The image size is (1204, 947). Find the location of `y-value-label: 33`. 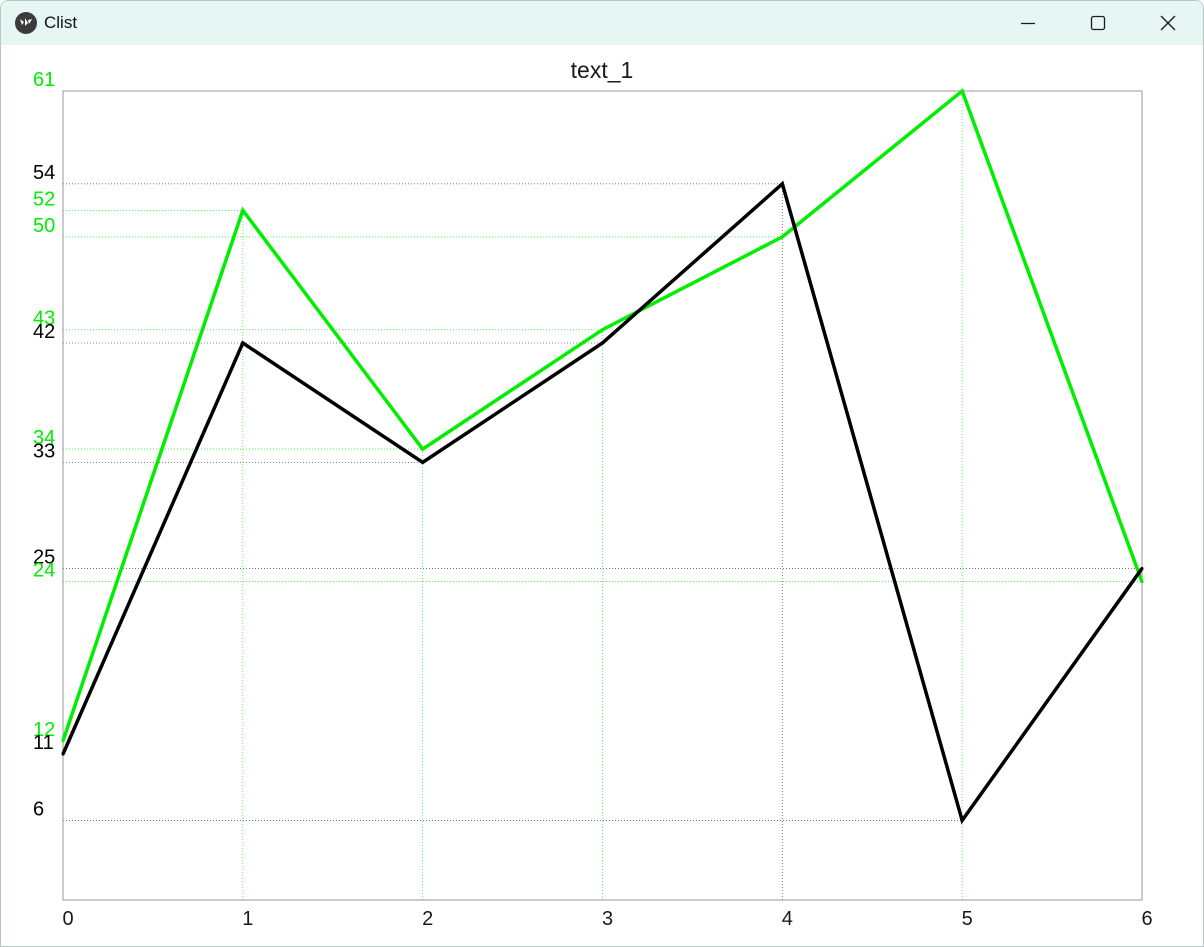

y-value-label: 33 is located at coordinates (44, 451).